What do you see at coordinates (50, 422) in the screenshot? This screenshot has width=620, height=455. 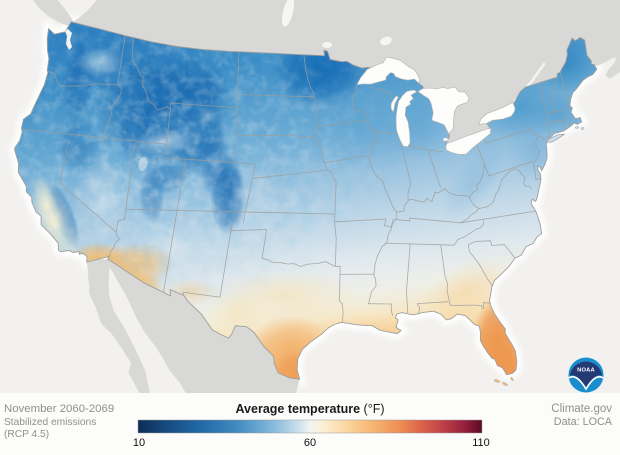 I see `svg-text: Stabilized emissions` at bounding box center [50, 422].